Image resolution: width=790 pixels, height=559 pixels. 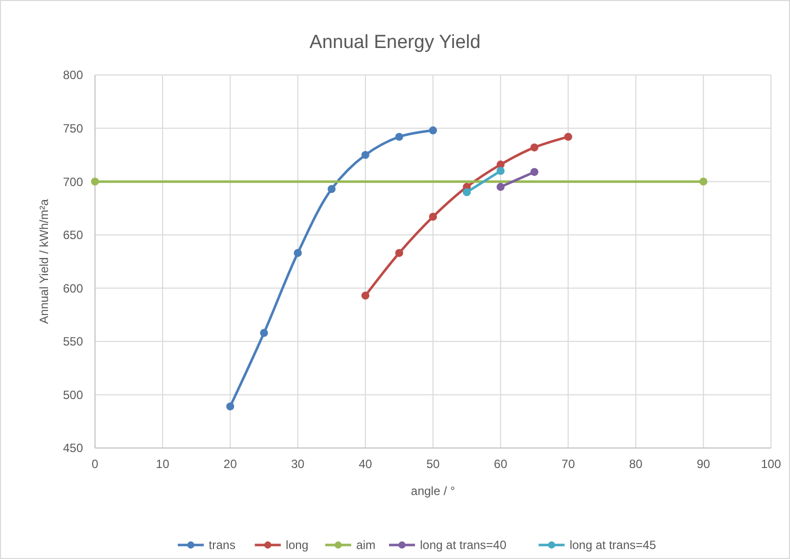 What do you see at coordinates (569, 464) in the screenshot?
I see `x-tick-label: 70` at bounding box center [569, 464].